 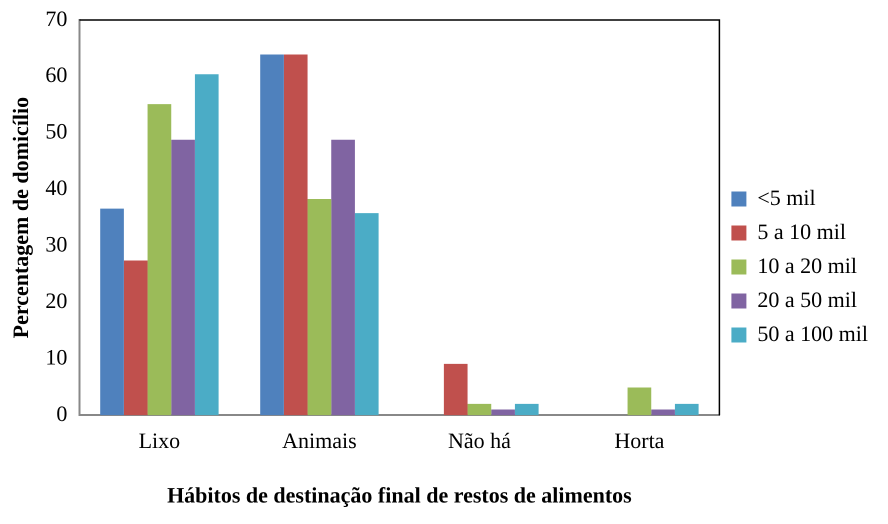 I want to click on x-tick-label: Lixo, so click(x=159, y=441).